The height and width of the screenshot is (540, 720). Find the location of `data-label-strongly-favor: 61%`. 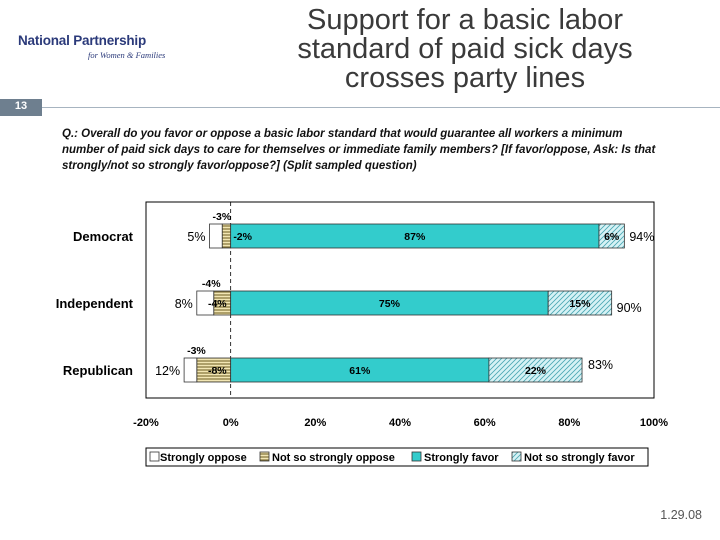

data-label-strongly-favor: 61% is located at coordinates (360, 371).